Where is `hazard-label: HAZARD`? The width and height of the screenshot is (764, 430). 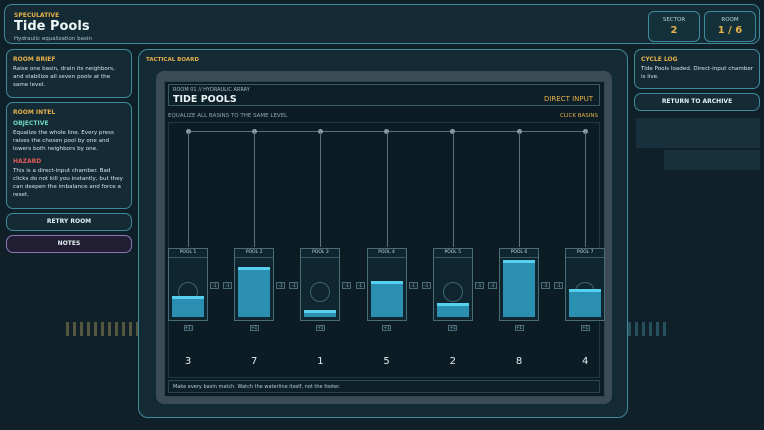
hazard-label: HAZARD is located at coordinates (27, 161).